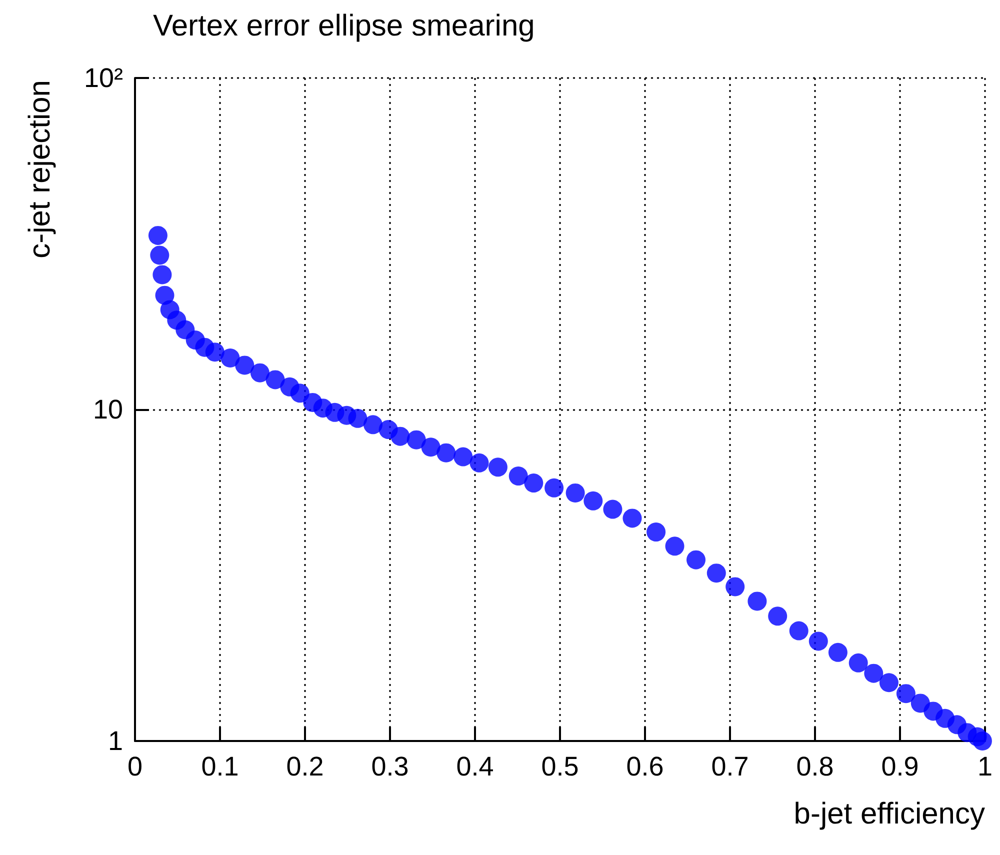 The image size is (1000, 855). Describe the element at coordinates (560, 767) in the screenshot. I see `x-tick-label: 0.5` at that location.